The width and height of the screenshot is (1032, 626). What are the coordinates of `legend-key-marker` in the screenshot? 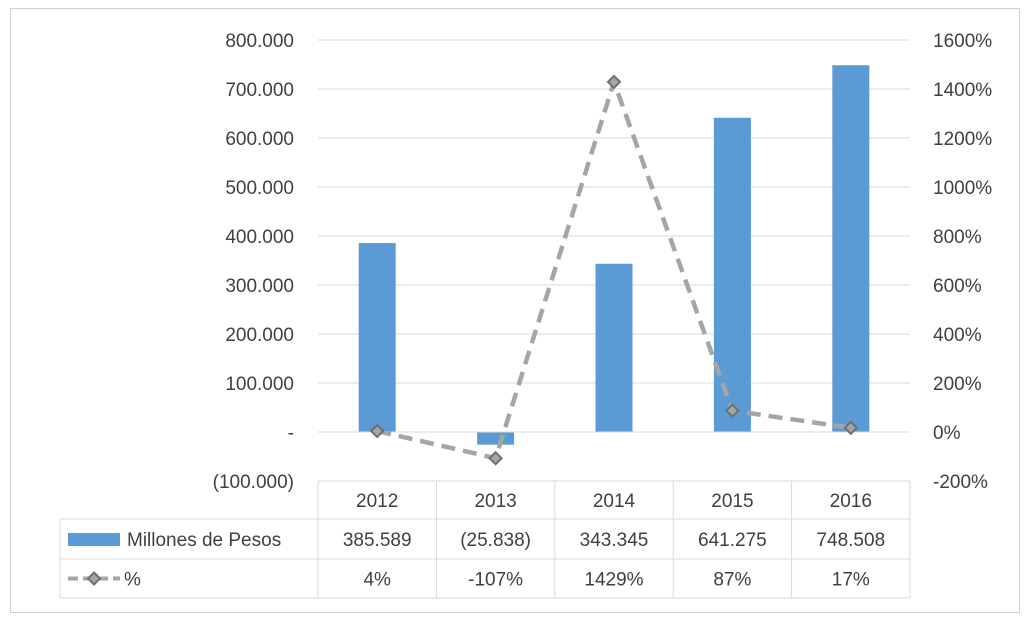 It's located at (94, 578).